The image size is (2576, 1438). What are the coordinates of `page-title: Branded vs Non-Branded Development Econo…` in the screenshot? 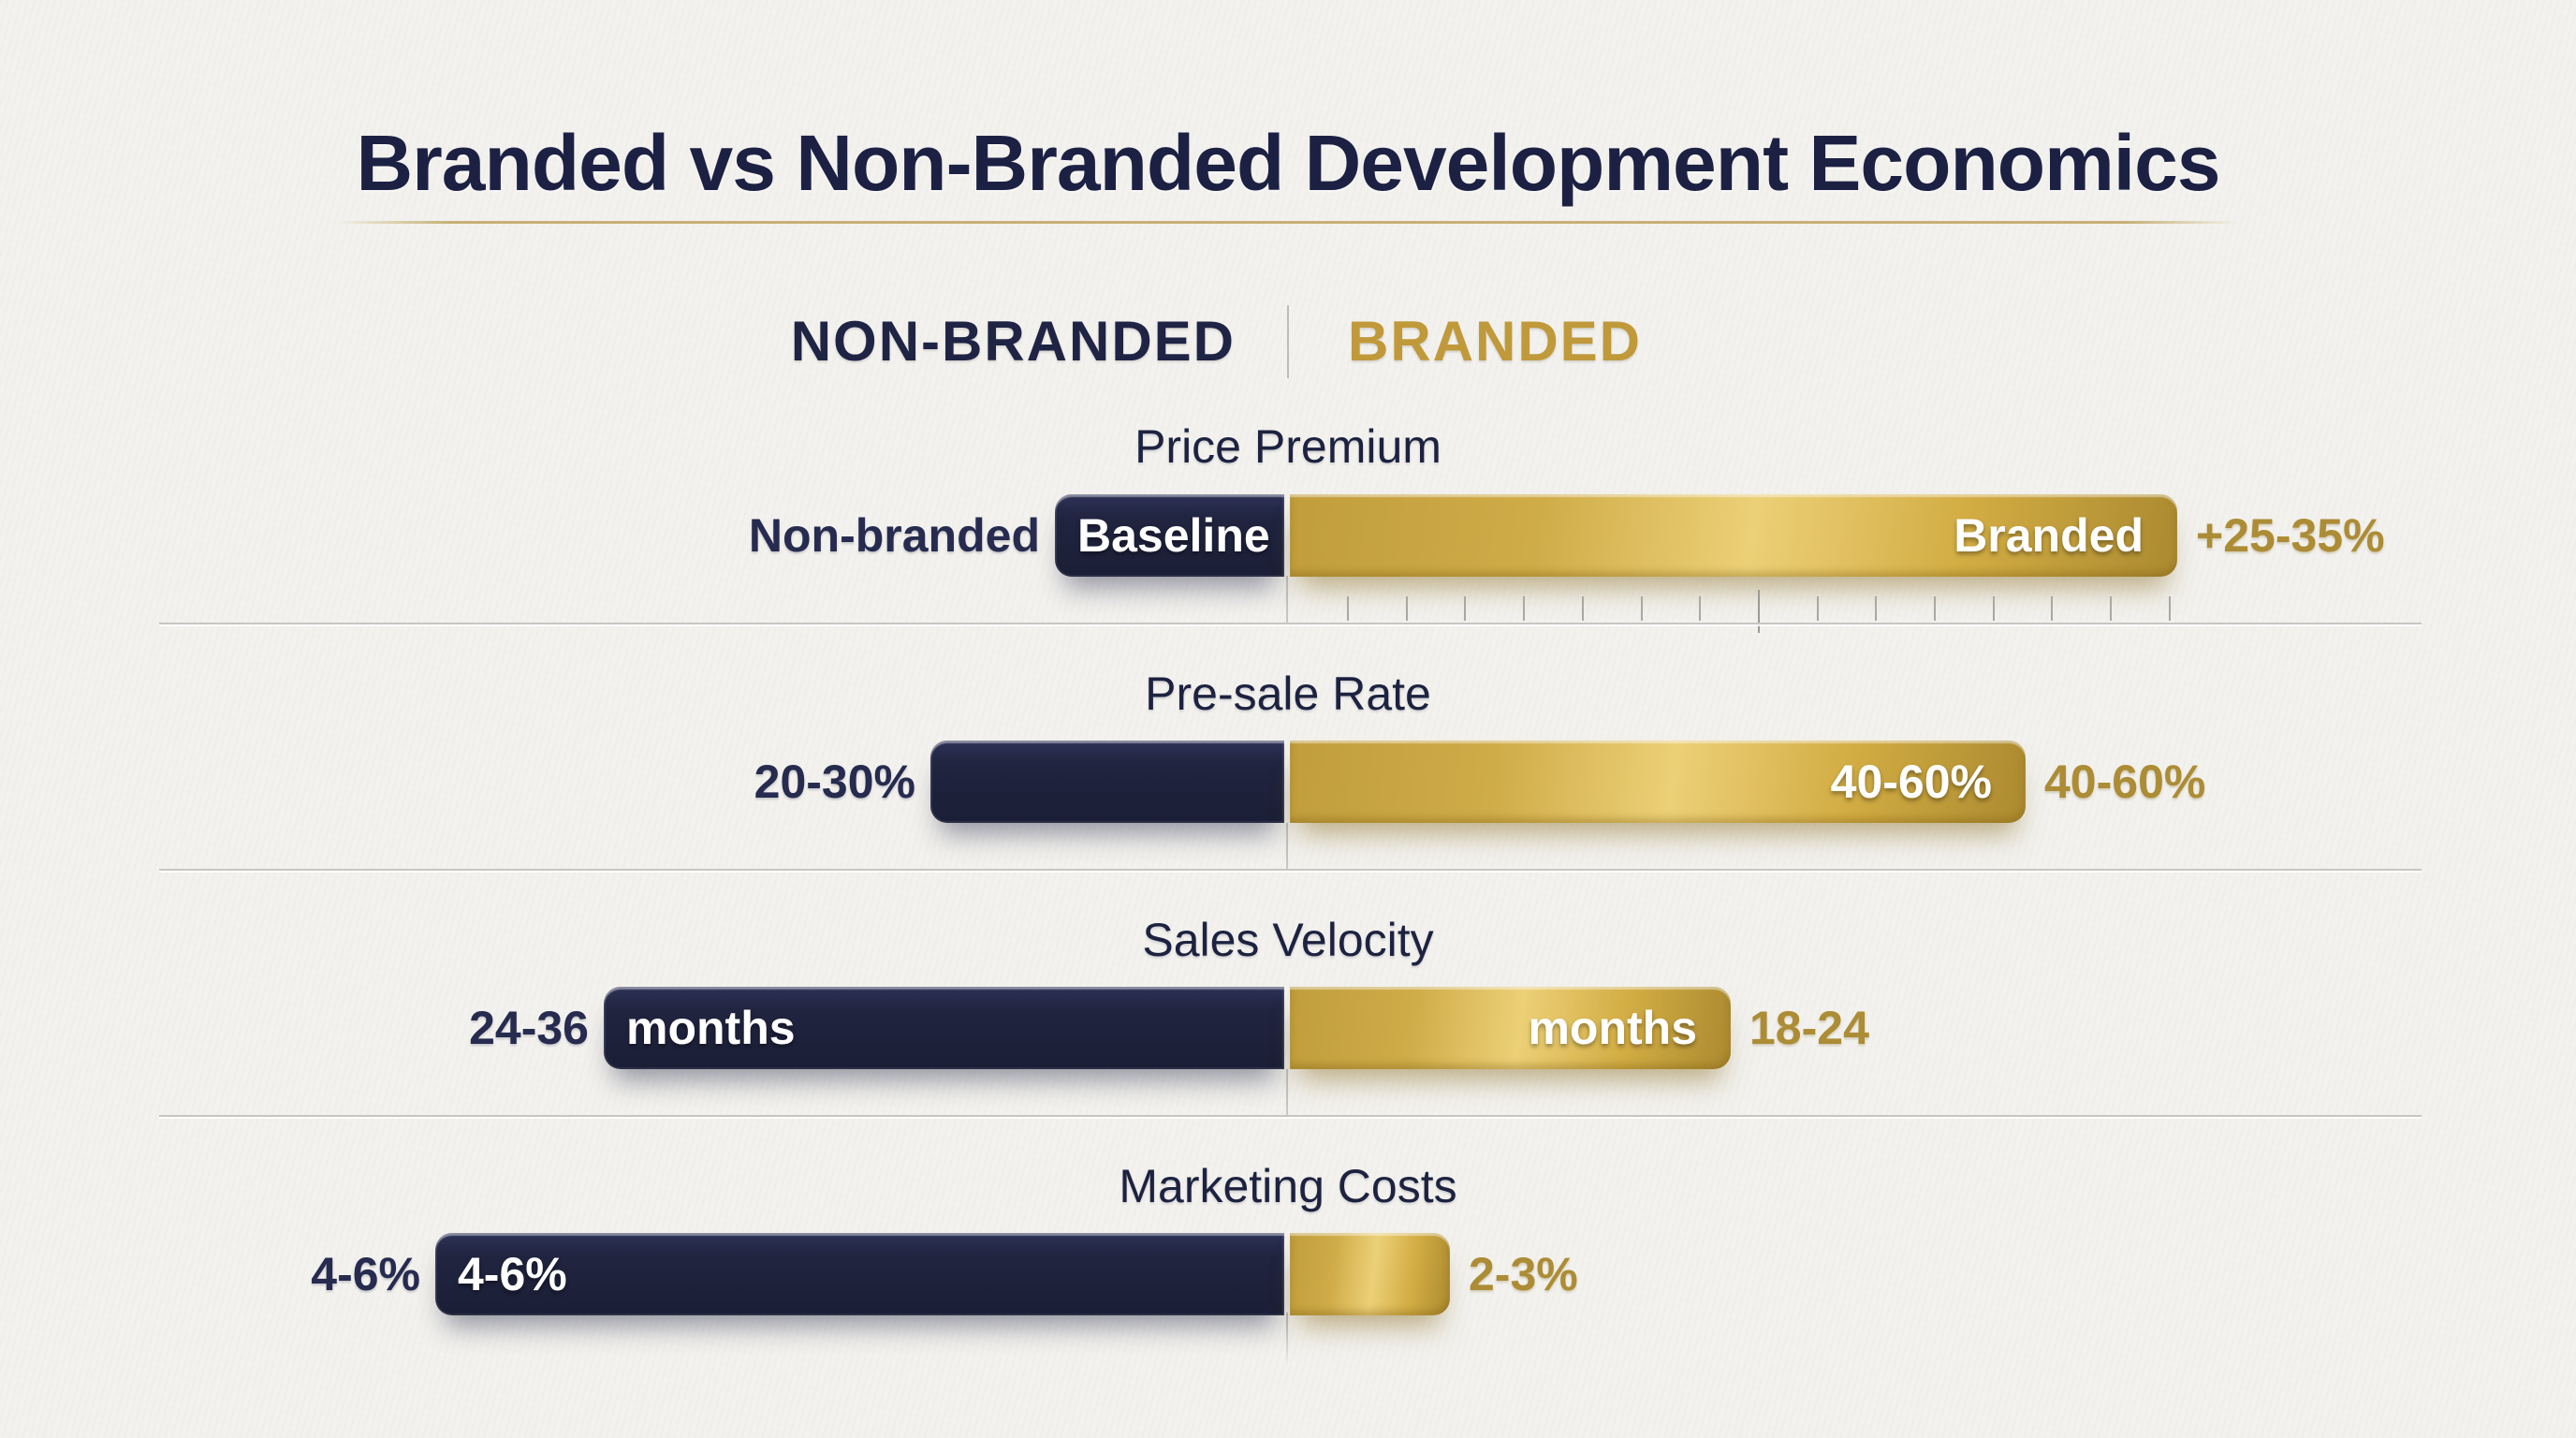 It's located at (1288, 163).